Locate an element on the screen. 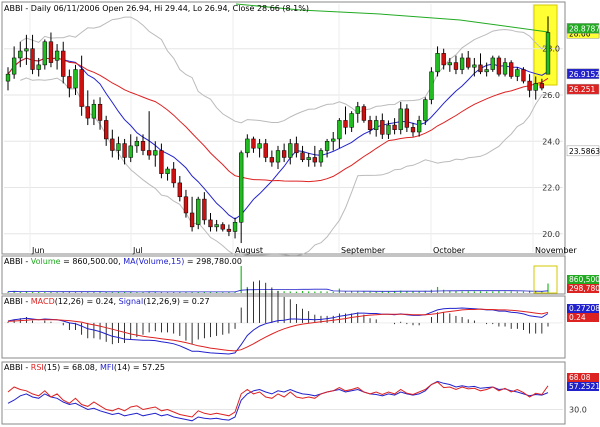 The height and width of the screenshot is (427, 600). volume-highlight is located at coordinates (545, 279).